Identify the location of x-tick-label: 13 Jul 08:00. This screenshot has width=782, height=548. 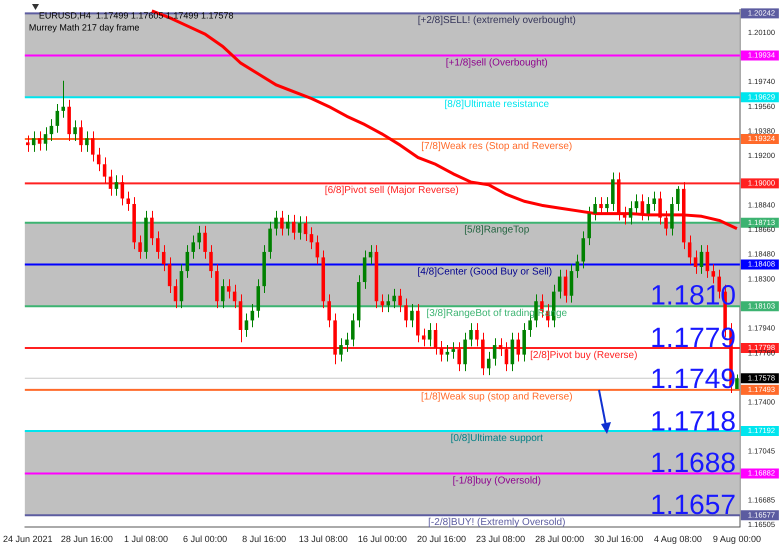
(323, 539).